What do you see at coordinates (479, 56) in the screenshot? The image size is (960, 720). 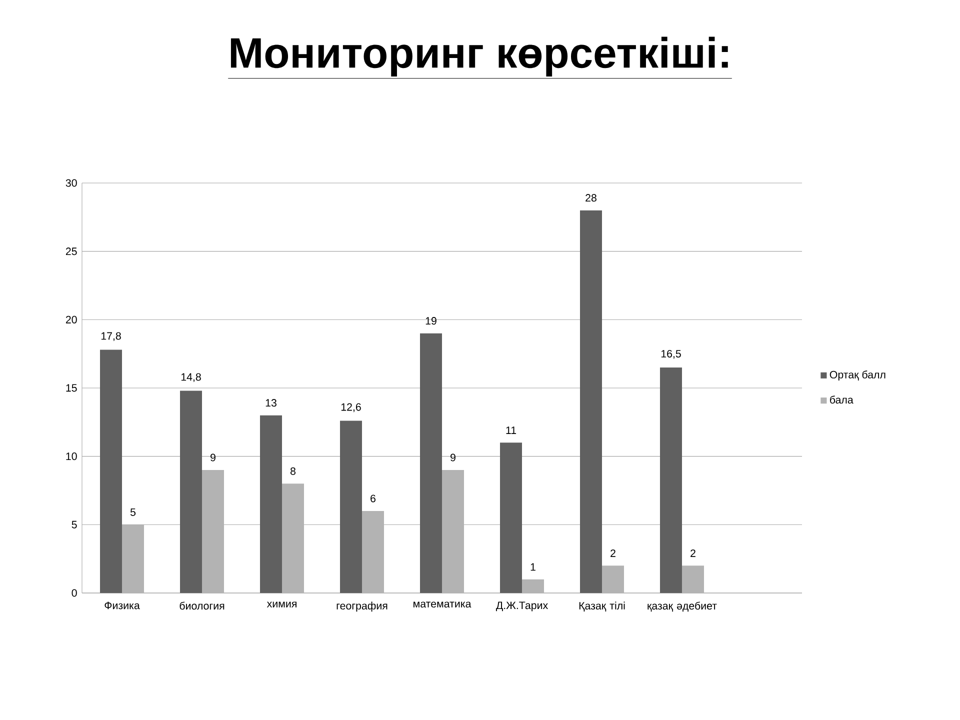 I see `chart-title: Мониторинг көрсеткіші:` at bounding box center [479, 56].